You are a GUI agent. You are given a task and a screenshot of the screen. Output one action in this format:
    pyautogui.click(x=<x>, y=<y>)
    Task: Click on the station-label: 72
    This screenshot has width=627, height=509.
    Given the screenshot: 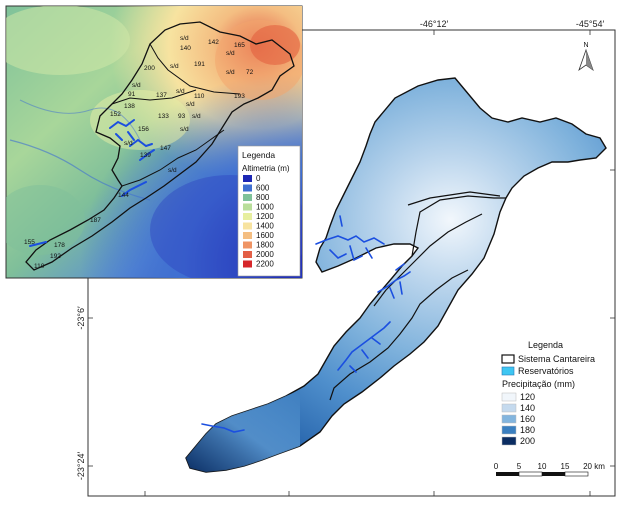 What is the action you would take?
    pyautogui.click(x=250, y=72)
    